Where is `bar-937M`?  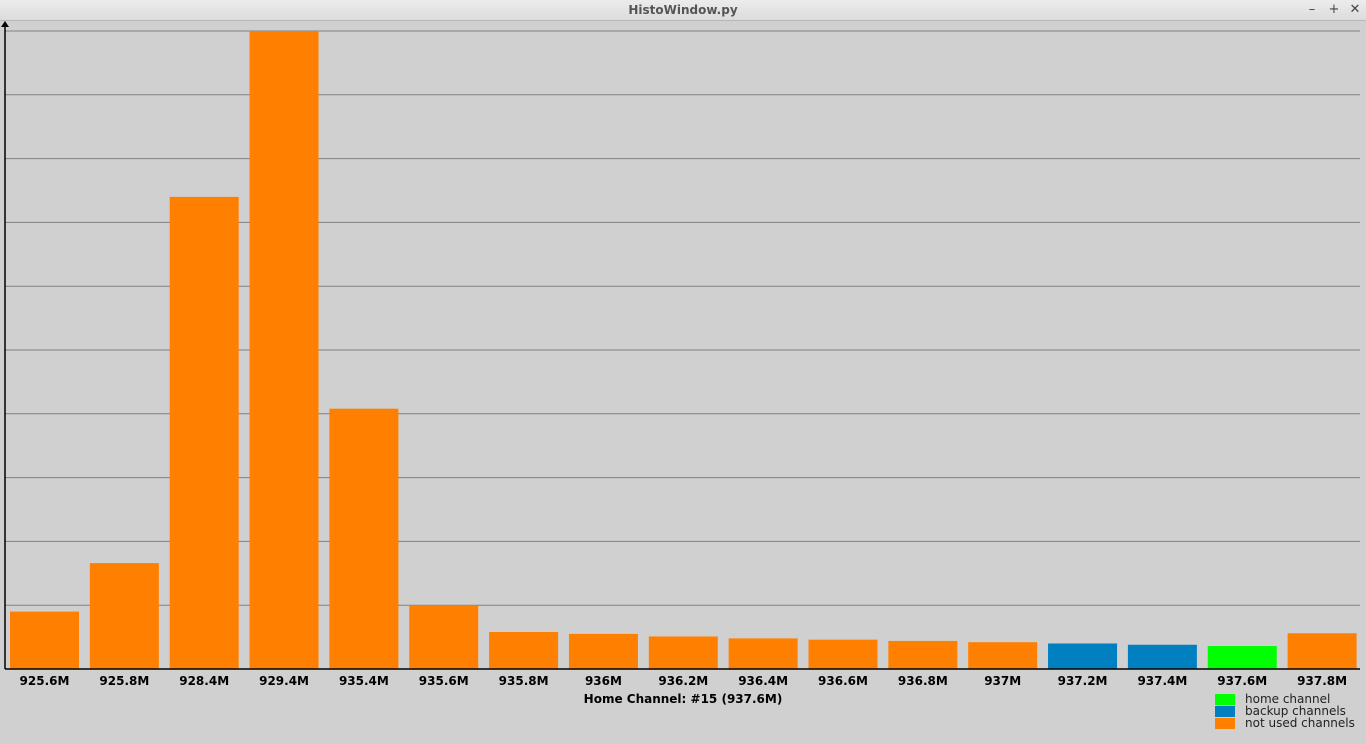 bar-937M is located at coordinates (1003, 655).